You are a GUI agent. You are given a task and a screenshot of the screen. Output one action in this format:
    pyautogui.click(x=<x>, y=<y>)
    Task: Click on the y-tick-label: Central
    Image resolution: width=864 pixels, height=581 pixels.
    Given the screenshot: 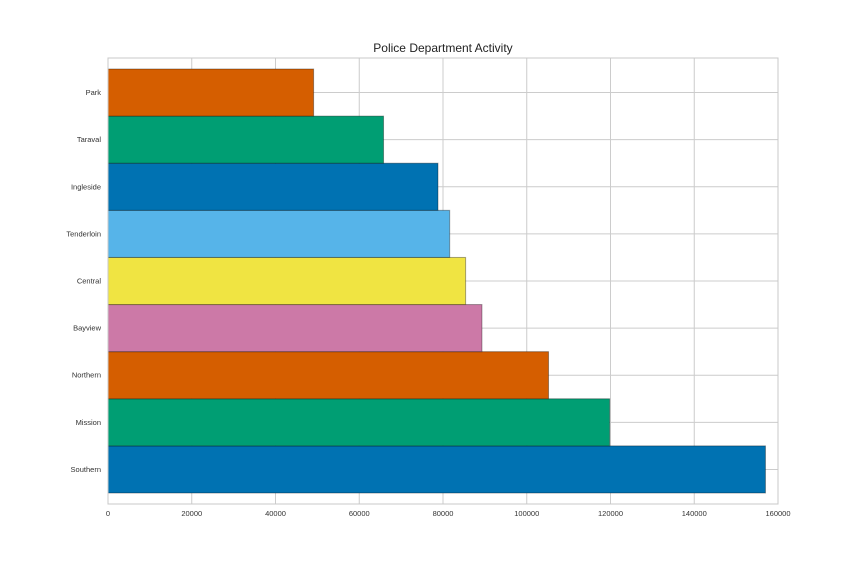 What is the action you would take?
    pyautogui.click(x=89, y=281)
    